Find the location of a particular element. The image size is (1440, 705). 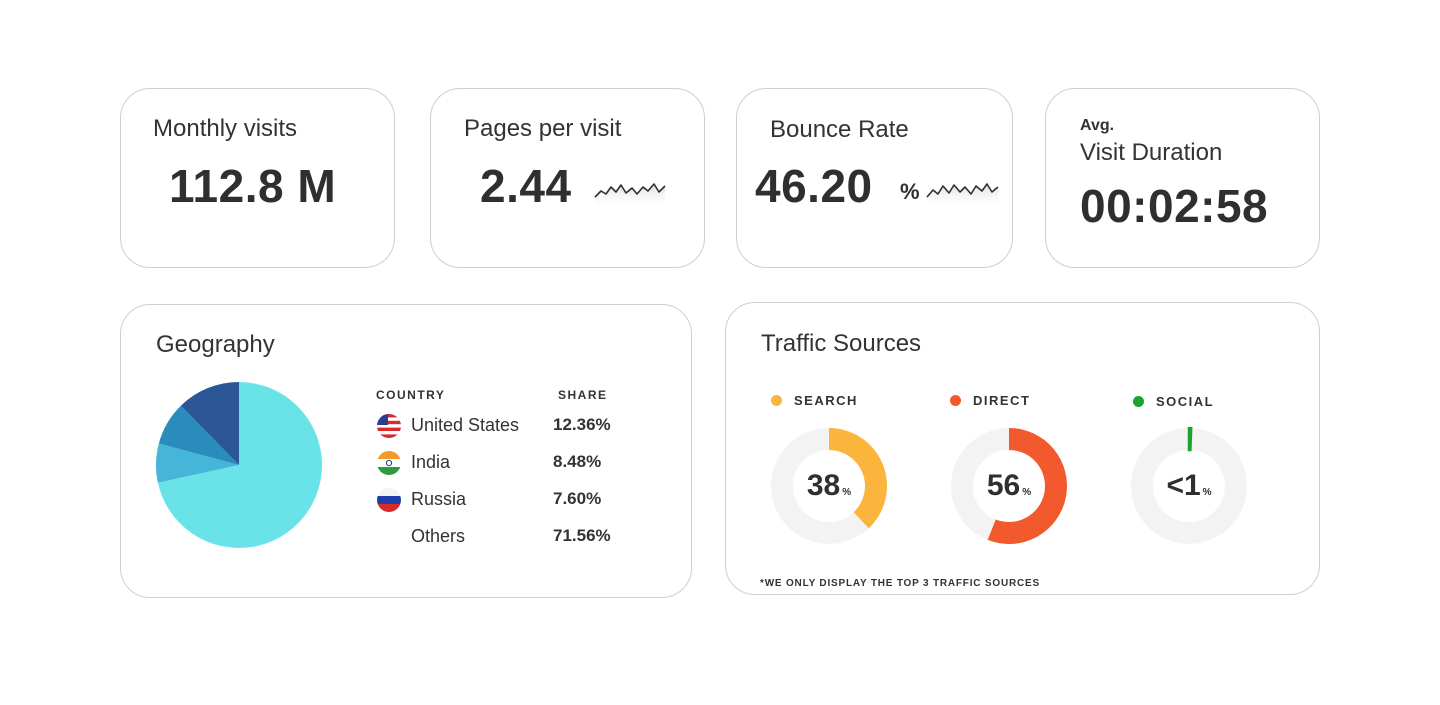

country-share: 7.60% is located at coordinates (577, 498).